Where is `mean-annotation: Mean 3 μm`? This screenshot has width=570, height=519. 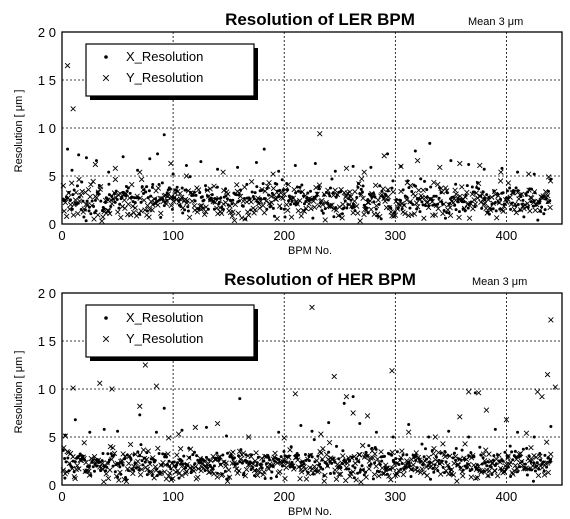 mean-annotation: Mean 3 μm is located at coordinates (499, 282).